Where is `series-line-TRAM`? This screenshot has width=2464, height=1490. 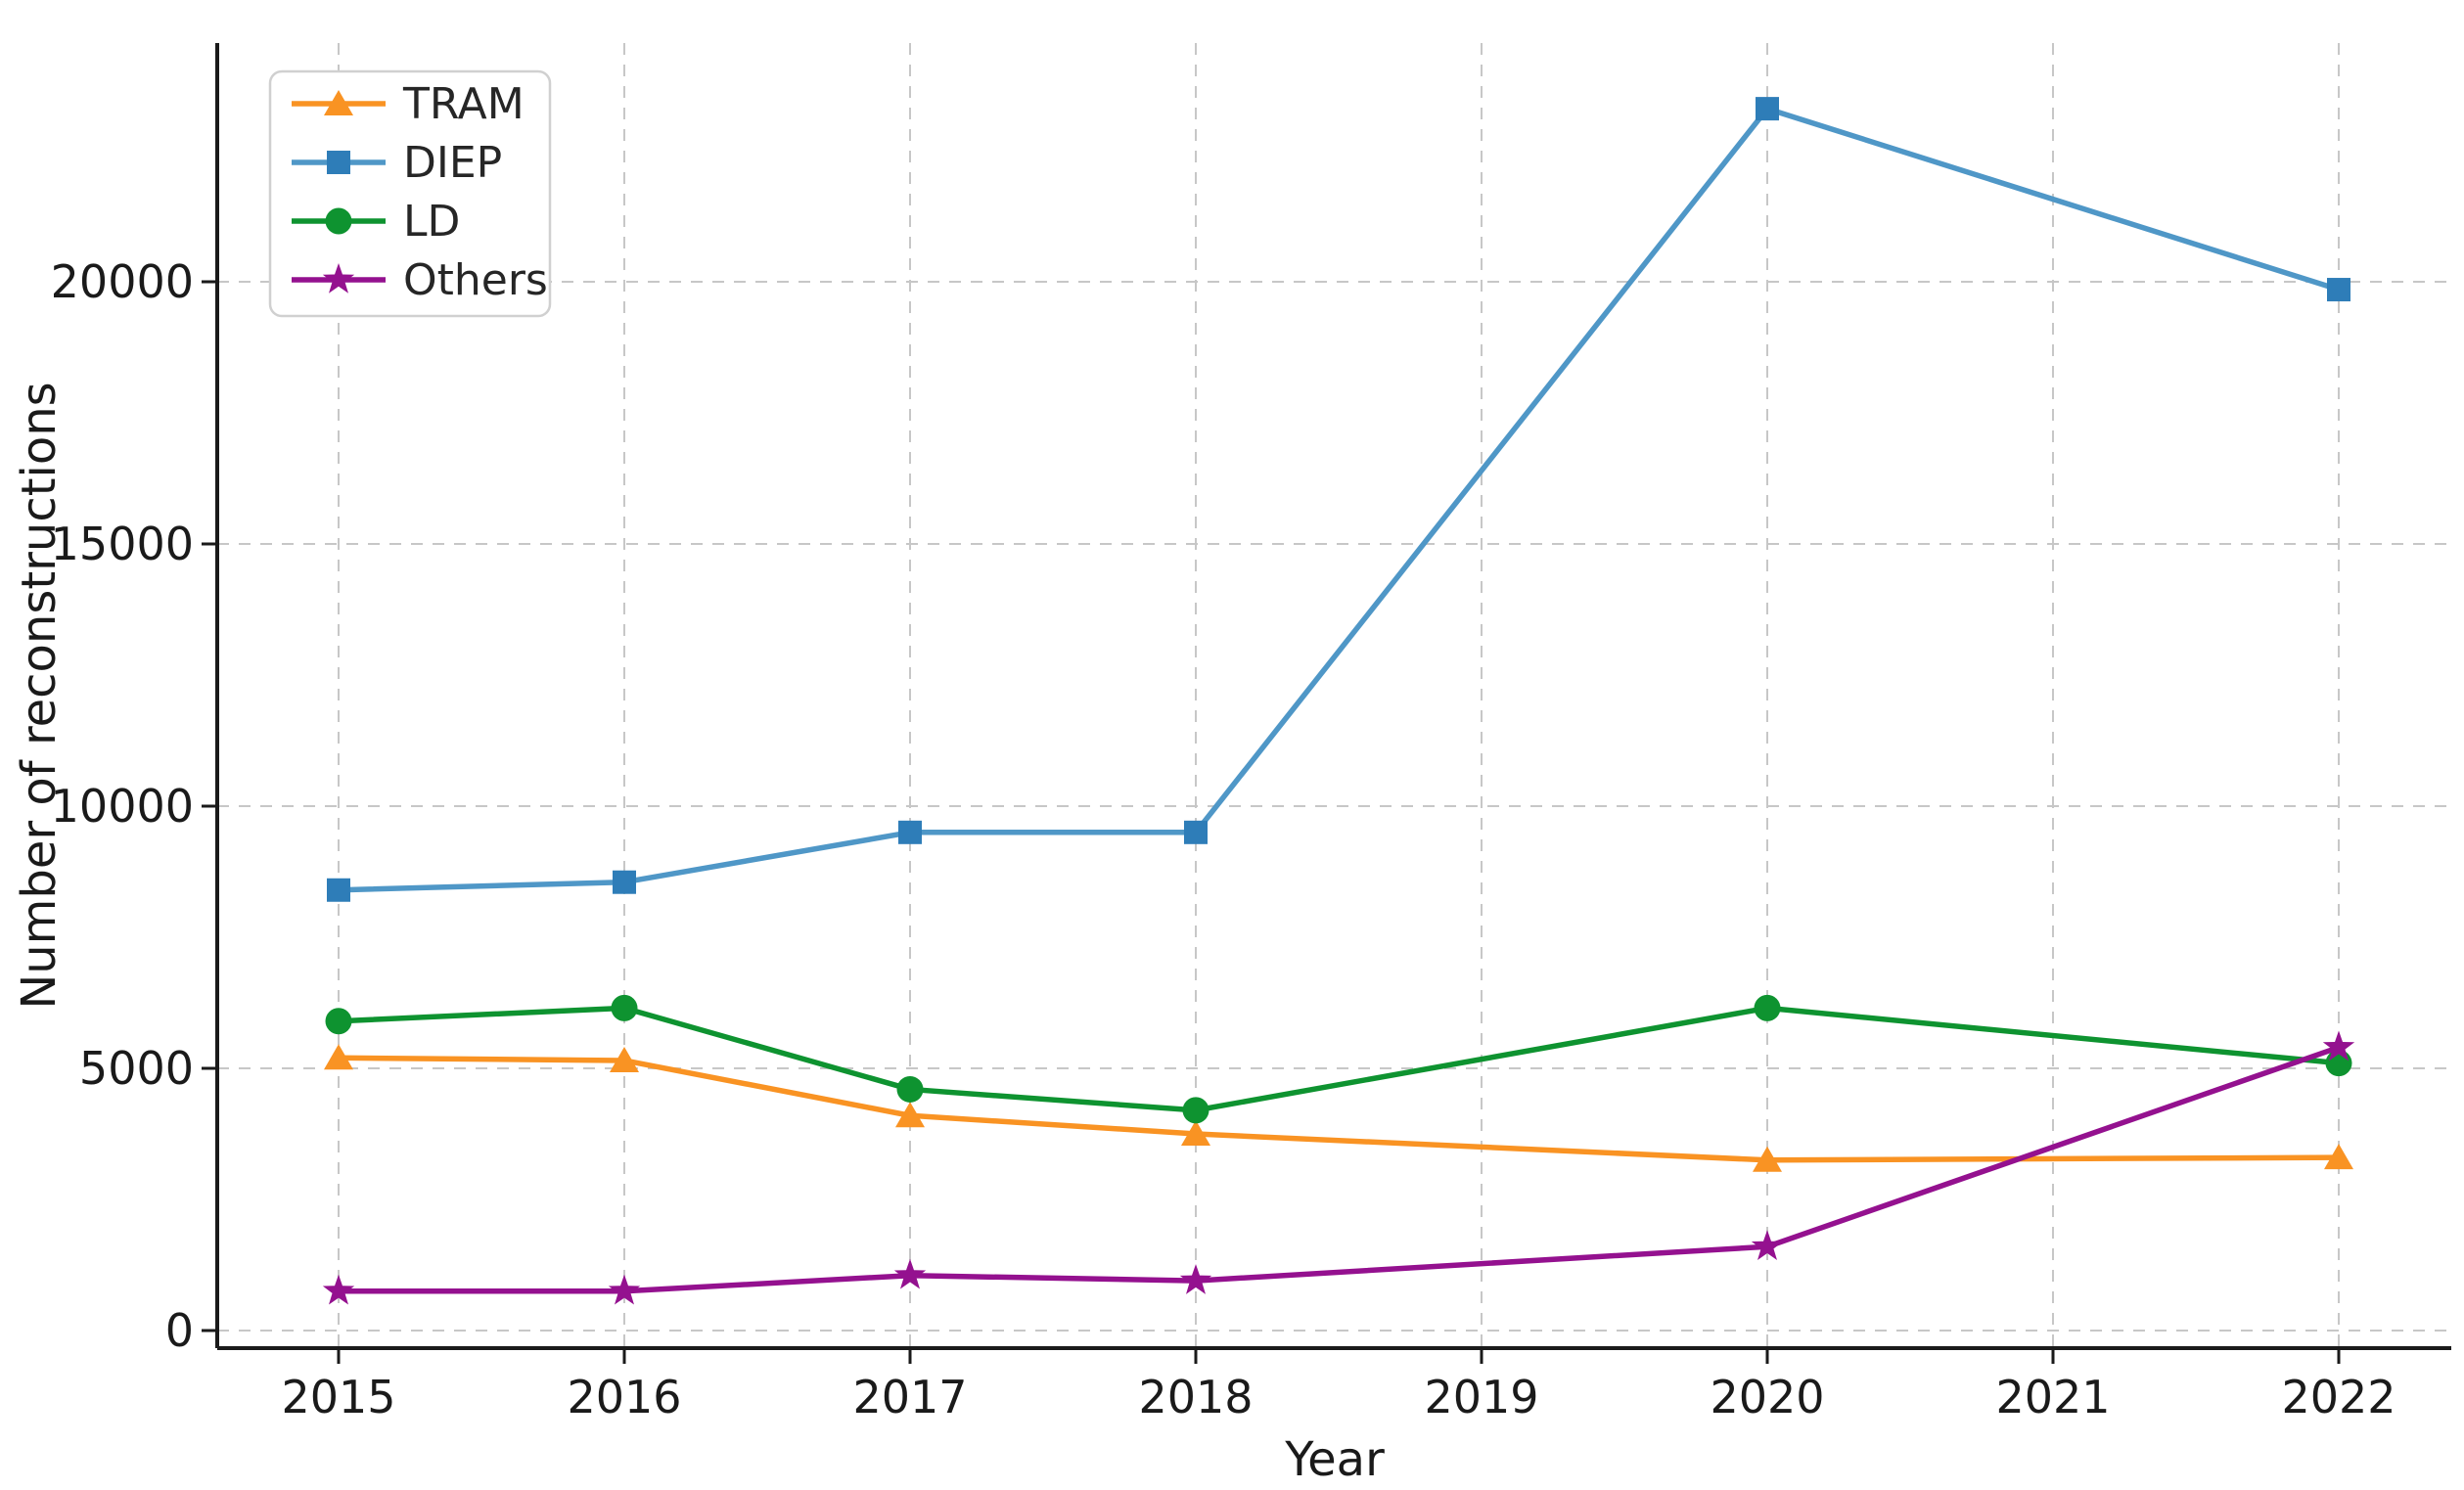
series-line-TRAM is located at coordinates (1339, 1109).